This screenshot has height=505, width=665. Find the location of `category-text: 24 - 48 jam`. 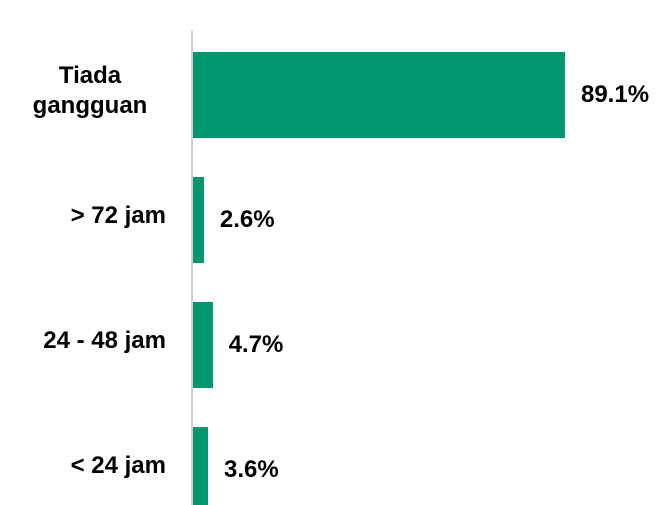

category-text: 24 - 48 jam is located at coordinates (104, 340).